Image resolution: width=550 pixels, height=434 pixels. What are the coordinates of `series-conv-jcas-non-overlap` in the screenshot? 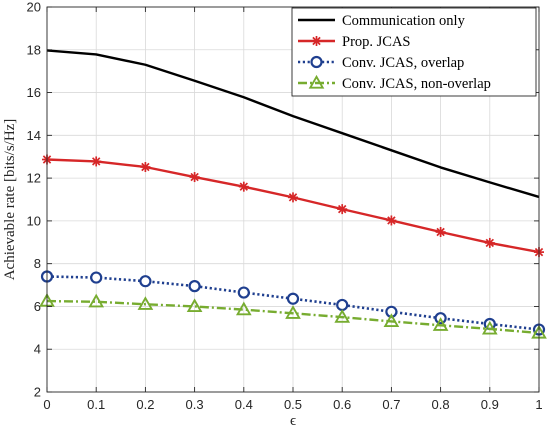 It's located at (293, 315).